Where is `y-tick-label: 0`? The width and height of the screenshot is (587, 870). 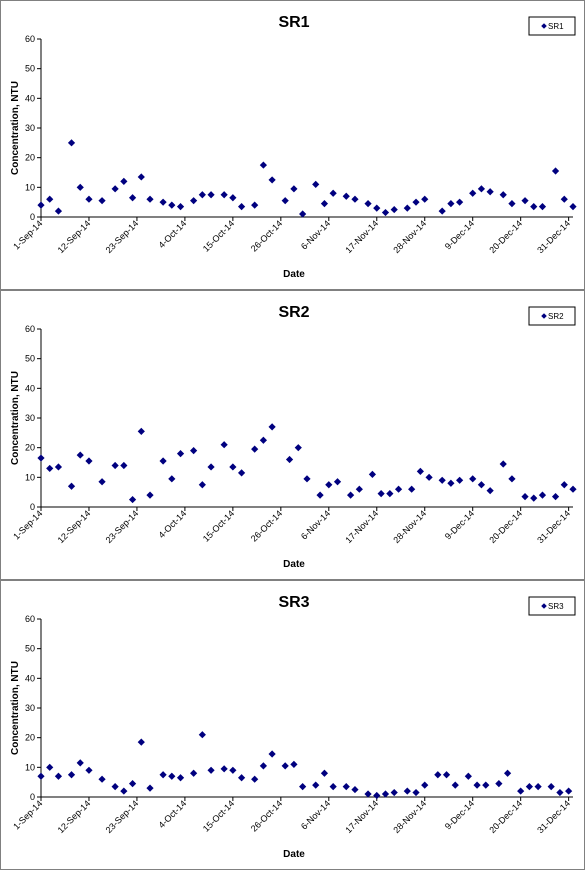
y-tick-label: 0 is located at coordinates (32, 797).